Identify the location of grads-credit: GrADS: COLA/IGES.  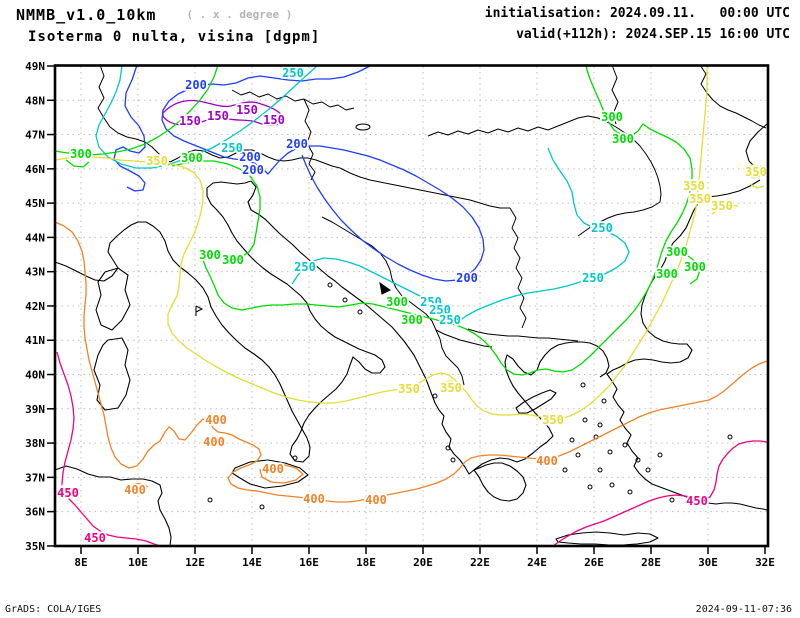
(53, 609).